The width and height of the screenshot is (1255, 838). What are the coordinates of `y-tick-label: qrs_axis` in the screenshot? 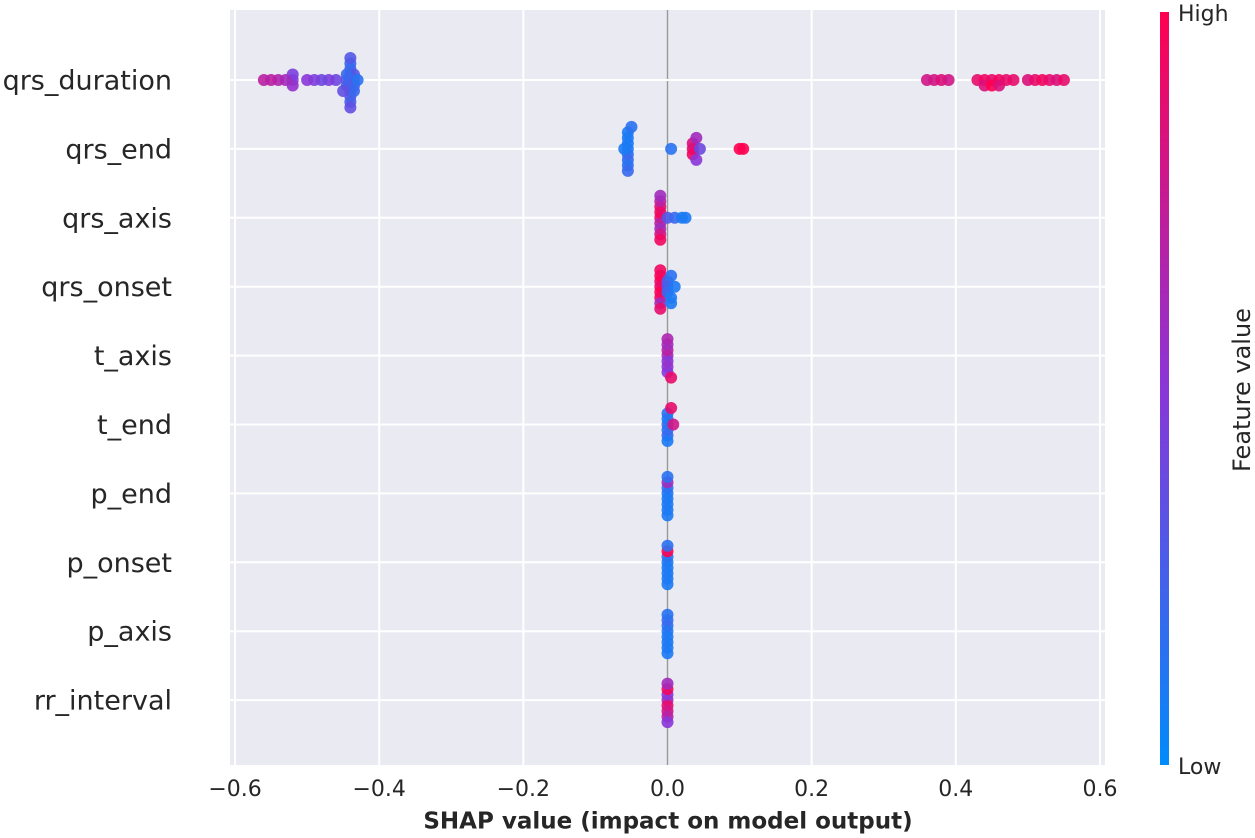 It's located at (117, 218).